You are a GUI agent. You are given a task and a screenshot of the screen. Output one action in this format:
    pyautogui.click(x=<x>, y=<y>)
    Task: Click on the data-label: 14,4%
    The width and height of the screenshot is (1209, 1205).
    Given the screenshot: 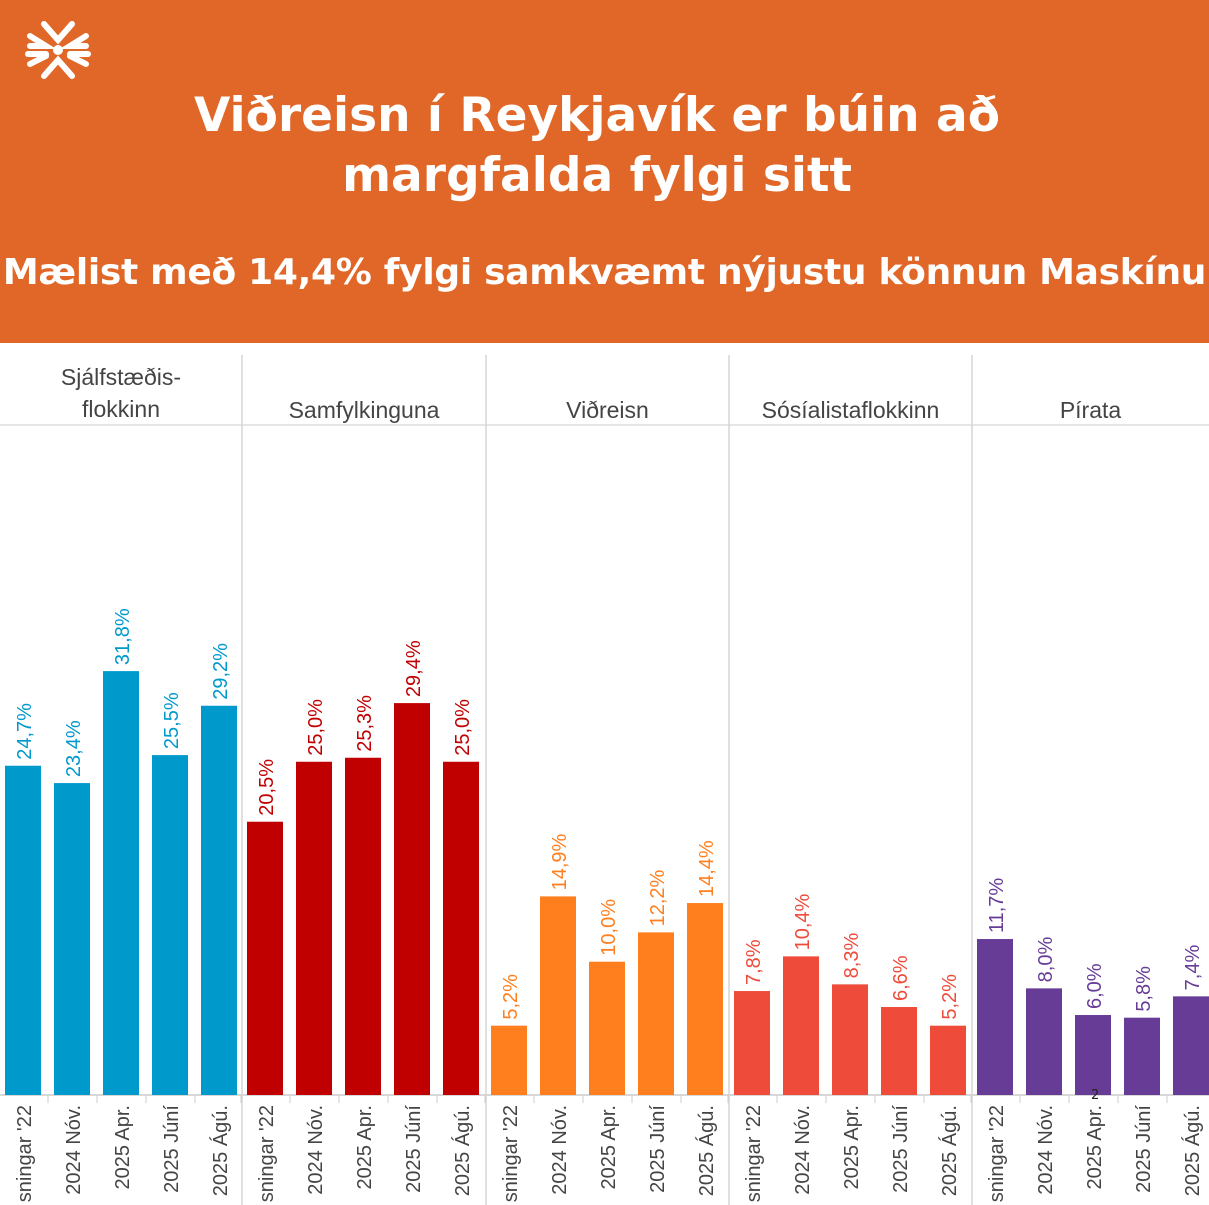 What is the action you would take?
    pyautogui.click(x=707, y=868)
    